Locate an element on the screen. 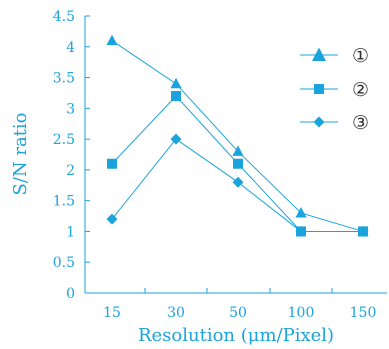  legend: ① ② ③ is located at coordinates (334, 89).